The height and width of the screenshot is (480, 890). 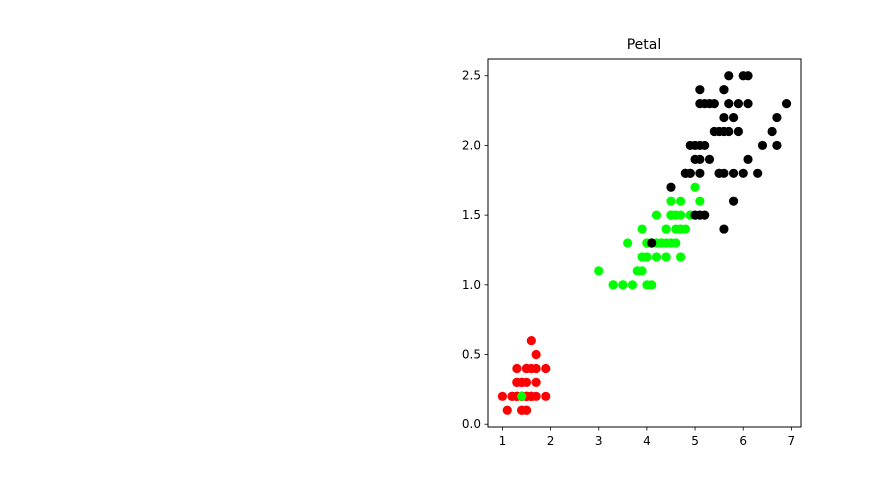 I want to click on y-tick-label: 0.0, so click(x=471, y=424).